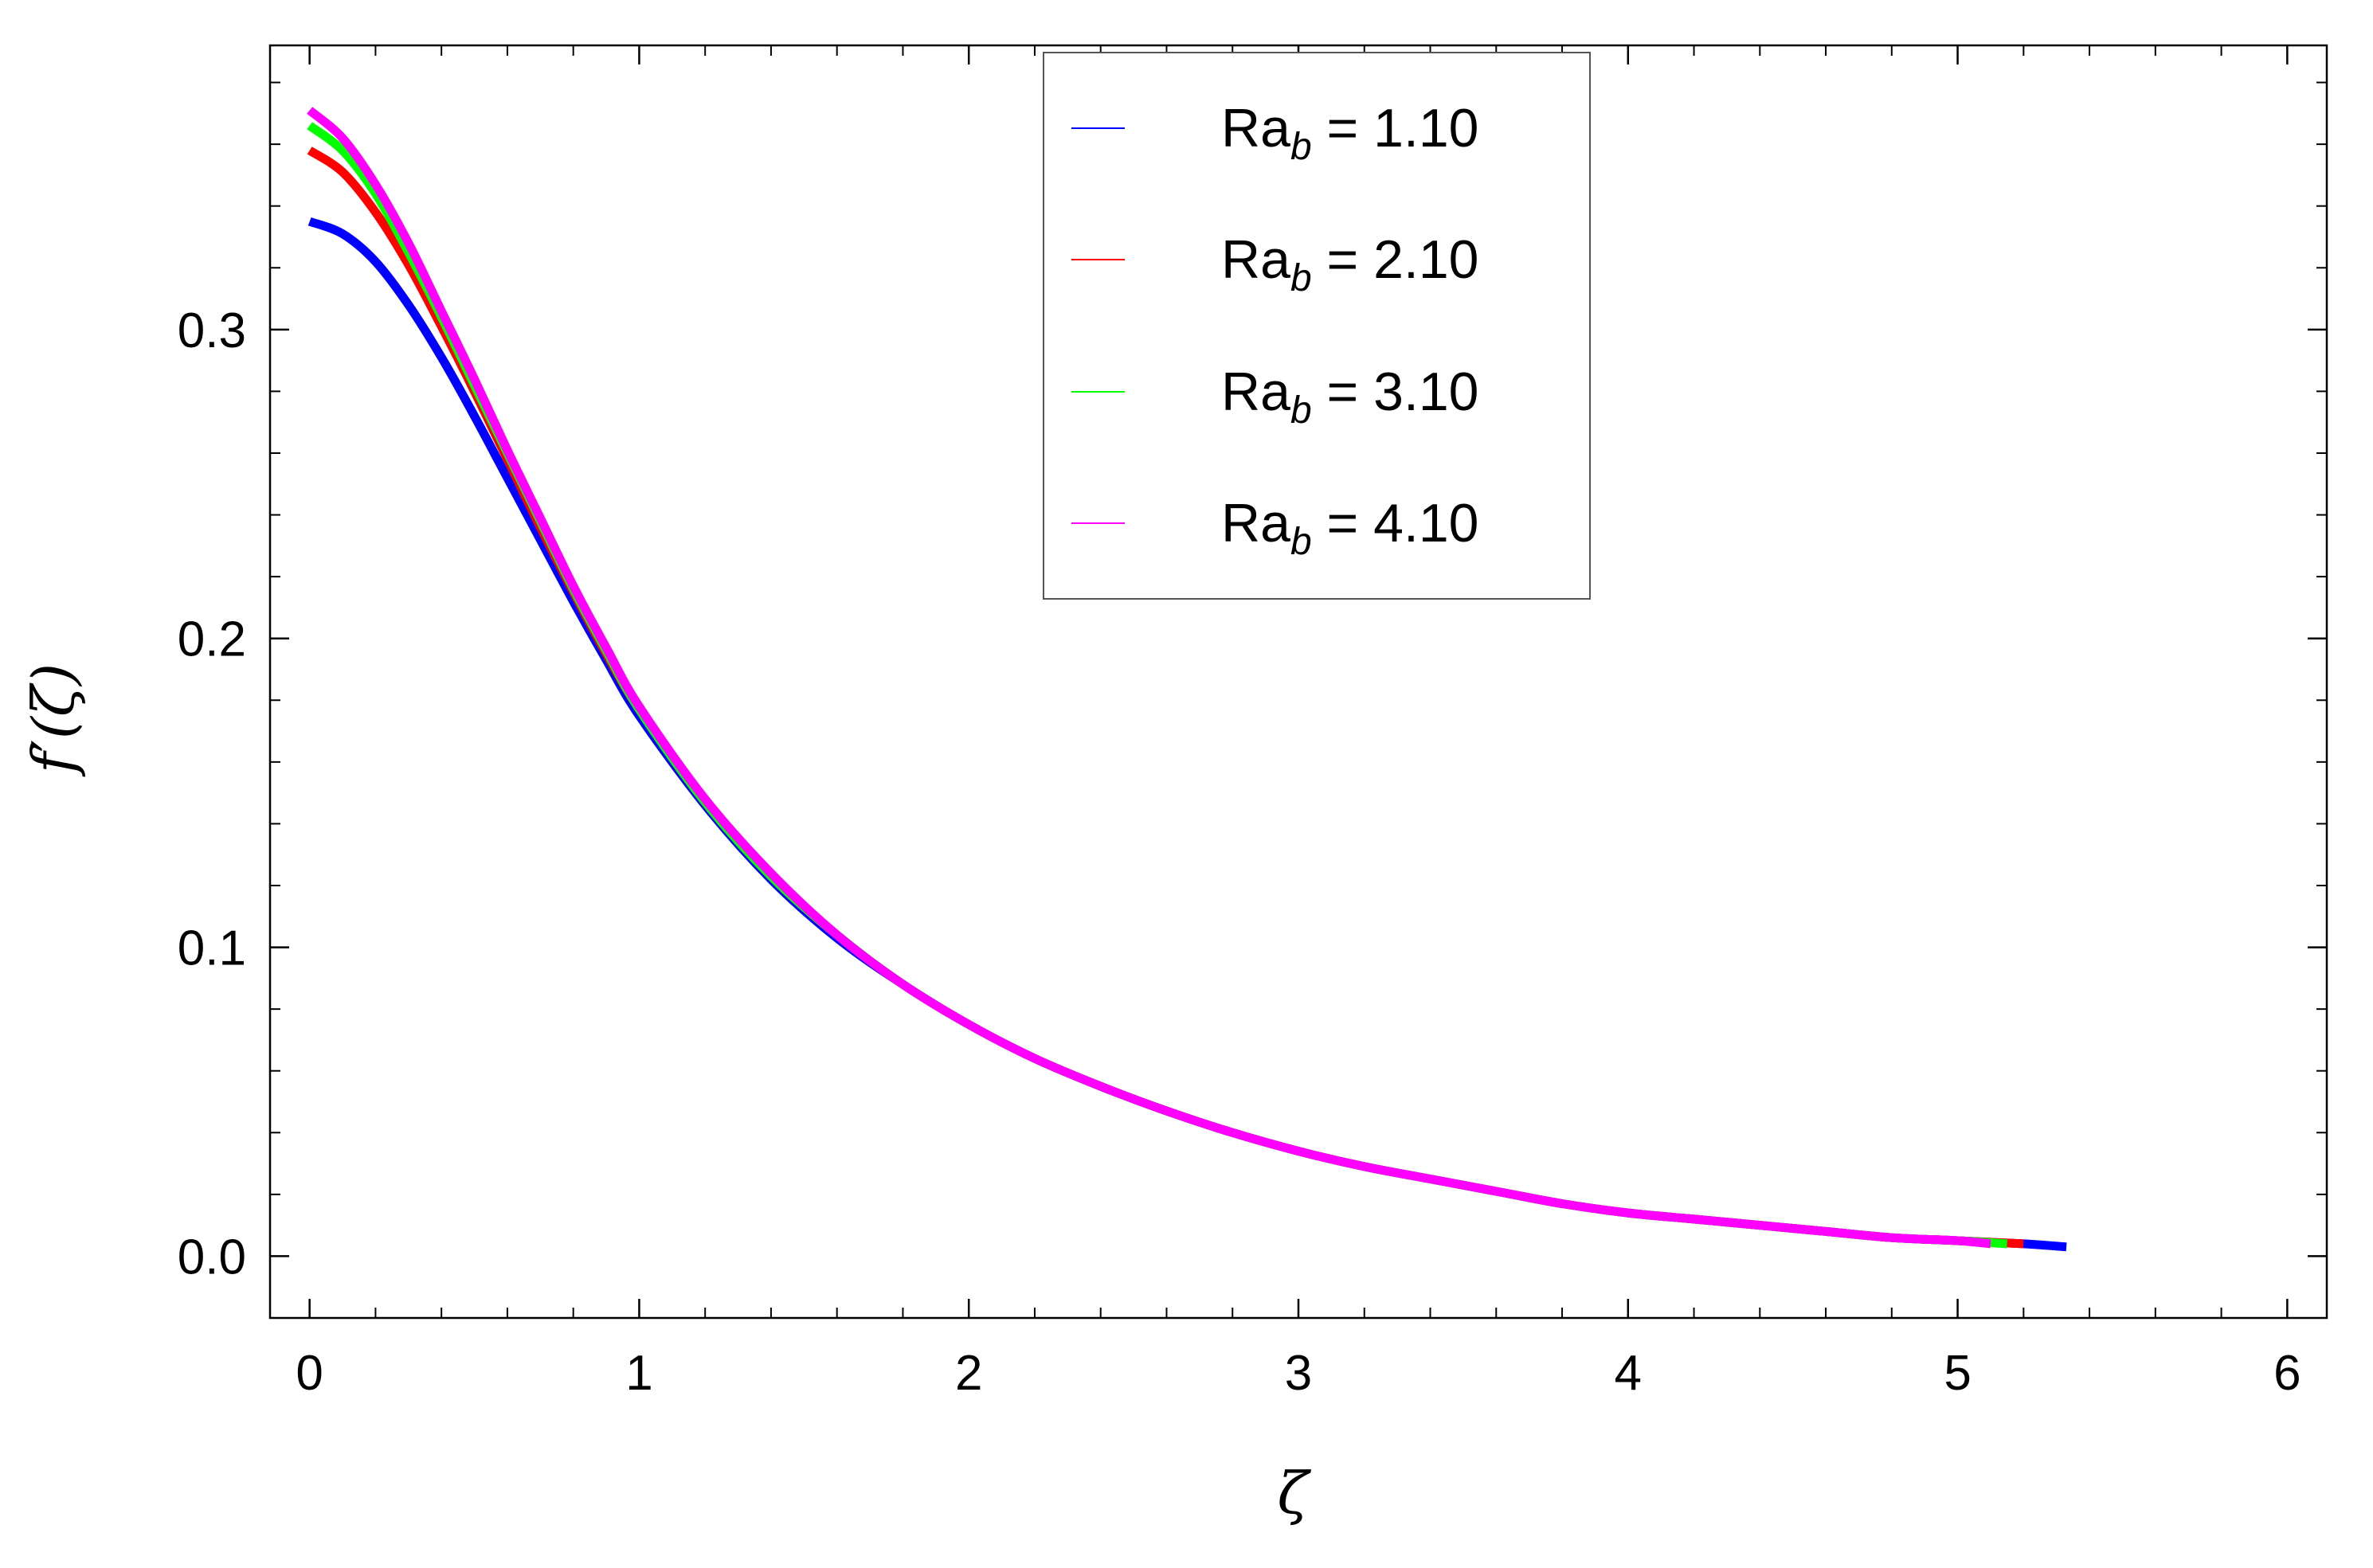  What do you see at coordinates (1628, 1373) in the screenshot?
I see `x-tick-label: 4` at bounding box center [1628, 1373].